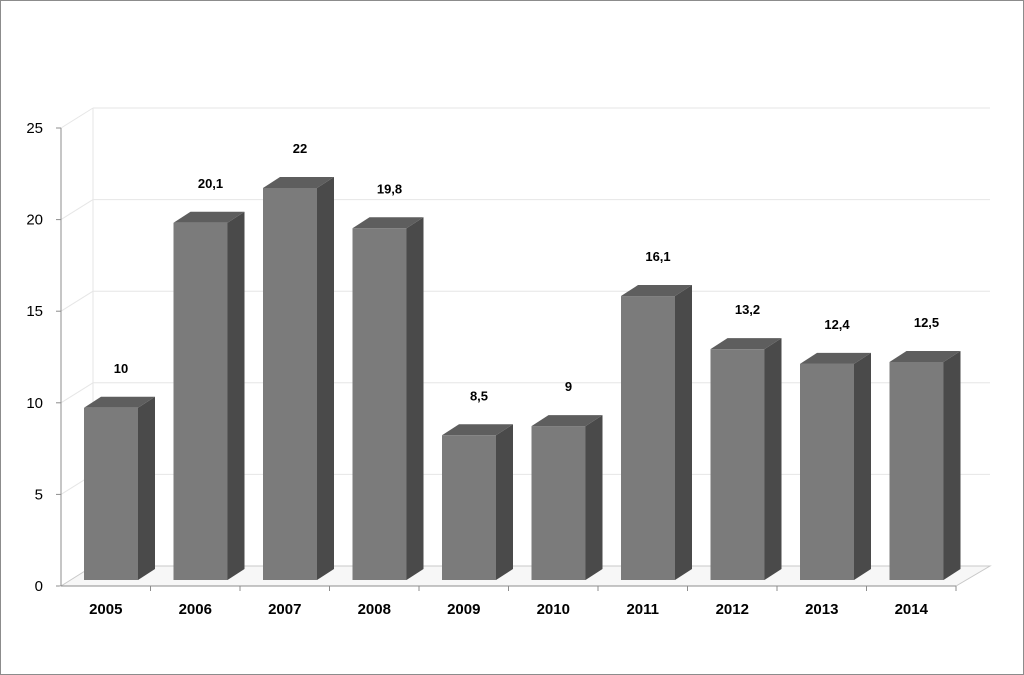 The image size is (1024, 675). What do you see at coordinates (926, 322) in the screenshot?
I see `data-label-2014: 12,5` at bounding box center [926, 322].